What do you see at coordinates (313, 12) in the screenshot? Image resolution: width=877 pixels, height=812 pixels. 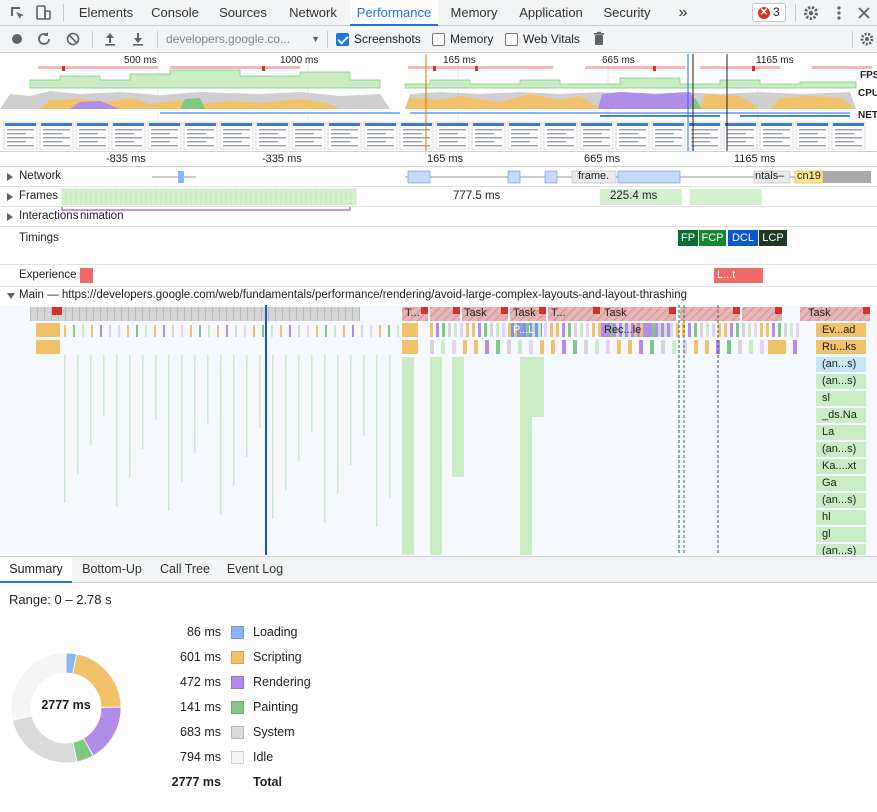 I see `tab-network: Network` at bounding box center [313, 12].